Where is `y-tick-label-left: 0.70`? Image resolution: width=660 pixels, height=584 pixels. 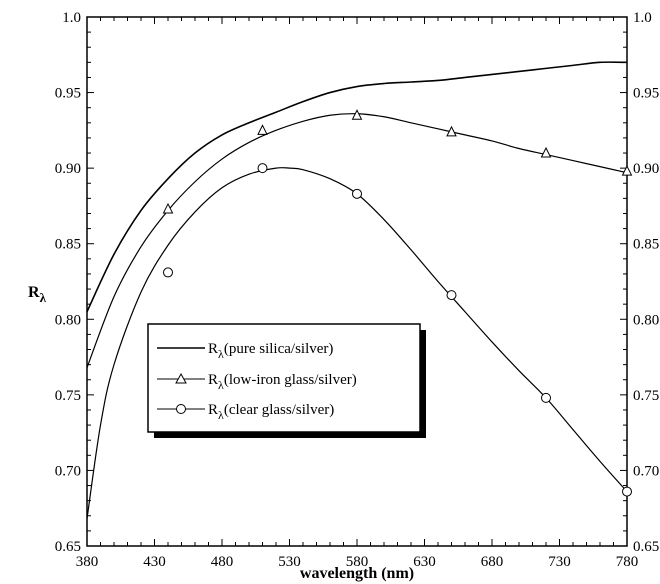
y-tick-label-left: 0.70 is located at coordinates (68, 471).